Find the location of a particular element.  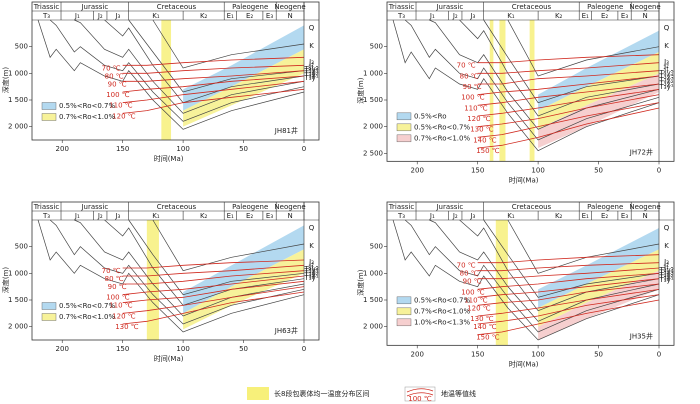

y-tick-label: 2 500 is located at coordinates (373, 153).